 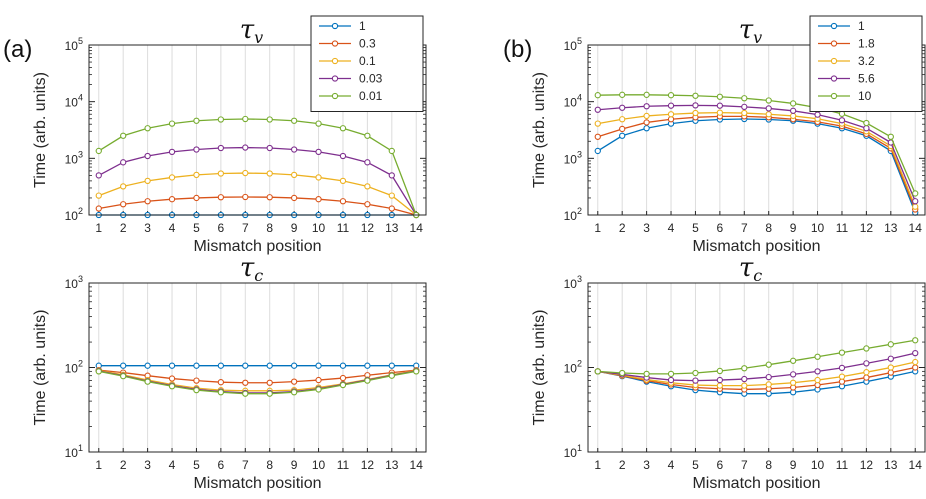 What do you see at coordinates (257, 181) in the screenshot?
I see `series-line-0.03` at bounding box center [257, 181].